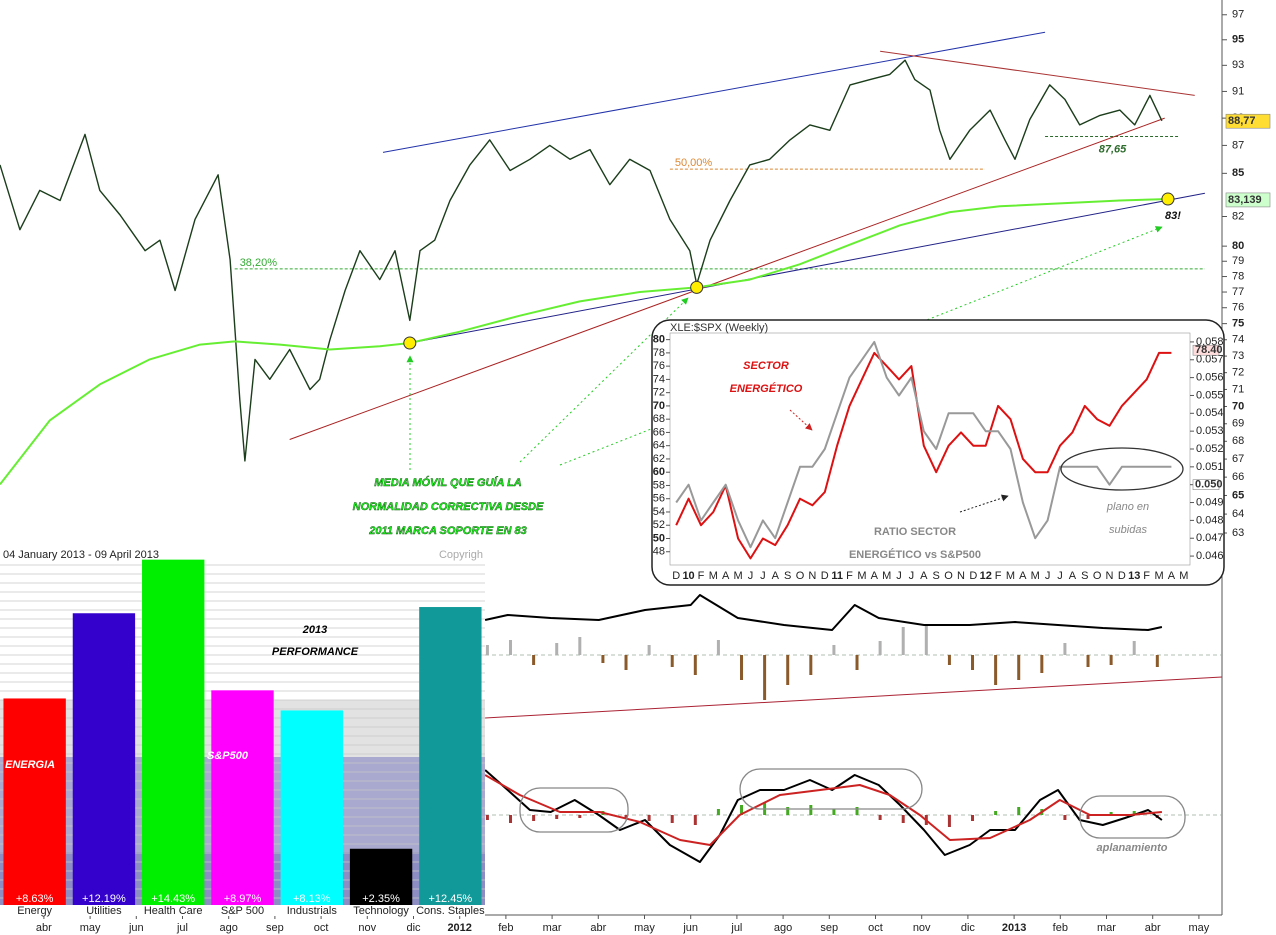 The width and height of the screenshot is (1276, 935). I want to click on series-line, so click(923, 455).